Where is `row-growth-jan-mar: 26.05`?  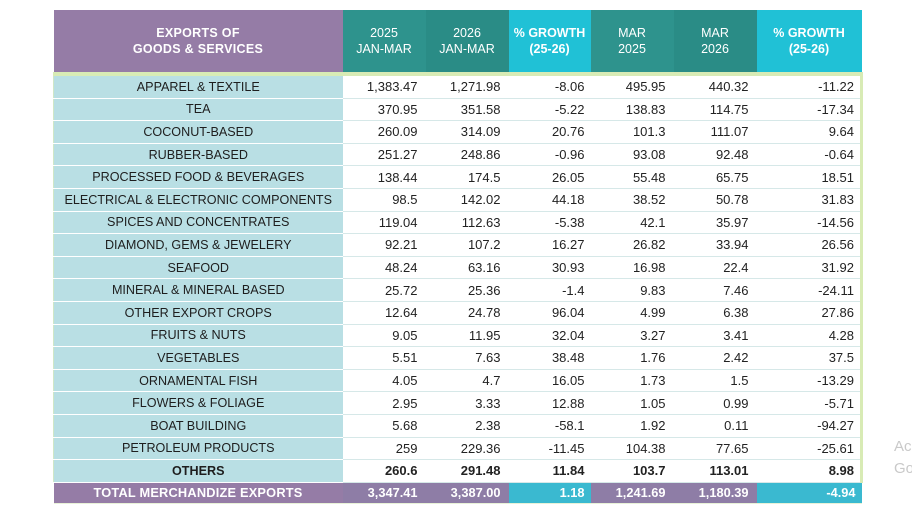
row-growth-jan-mar: 26.05 is located at coordinates (549, 177).